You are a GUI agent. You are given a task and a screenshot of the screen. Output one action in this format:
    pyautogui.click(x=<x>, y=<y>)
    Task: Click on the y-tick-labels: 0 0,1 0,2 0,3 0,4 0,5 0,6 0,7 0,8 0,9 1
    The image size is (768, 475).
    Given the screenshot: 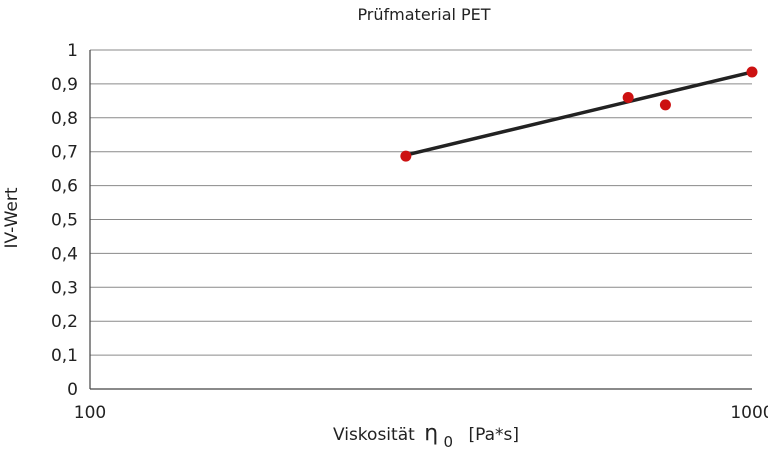 What is the action you would take?
    pyautogui.click(x=64, y=220)
    